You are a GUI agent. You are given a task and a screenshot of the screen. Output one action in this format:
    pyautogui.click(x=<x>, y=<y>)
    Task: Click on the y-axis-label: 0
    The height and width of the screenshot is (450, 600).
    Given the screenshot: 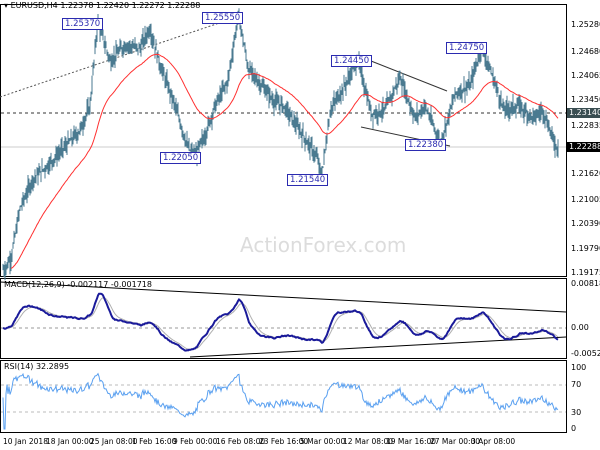 What is the action you would take?
    pyautogui.click(x=574, y=428)
    